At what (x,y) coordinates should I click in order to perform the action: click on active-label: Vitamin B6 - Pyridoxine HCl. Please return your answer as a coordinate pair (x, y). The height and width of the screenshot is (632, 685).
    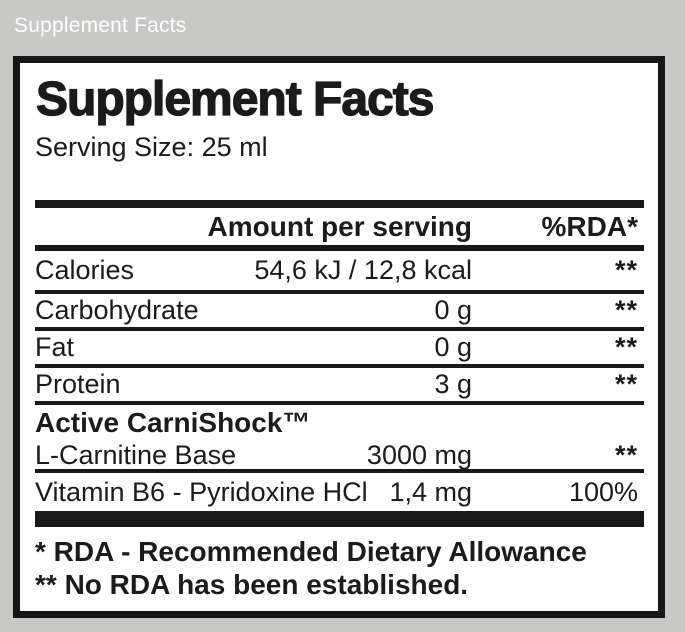
    Looking at the image, I should click on (201, 491).